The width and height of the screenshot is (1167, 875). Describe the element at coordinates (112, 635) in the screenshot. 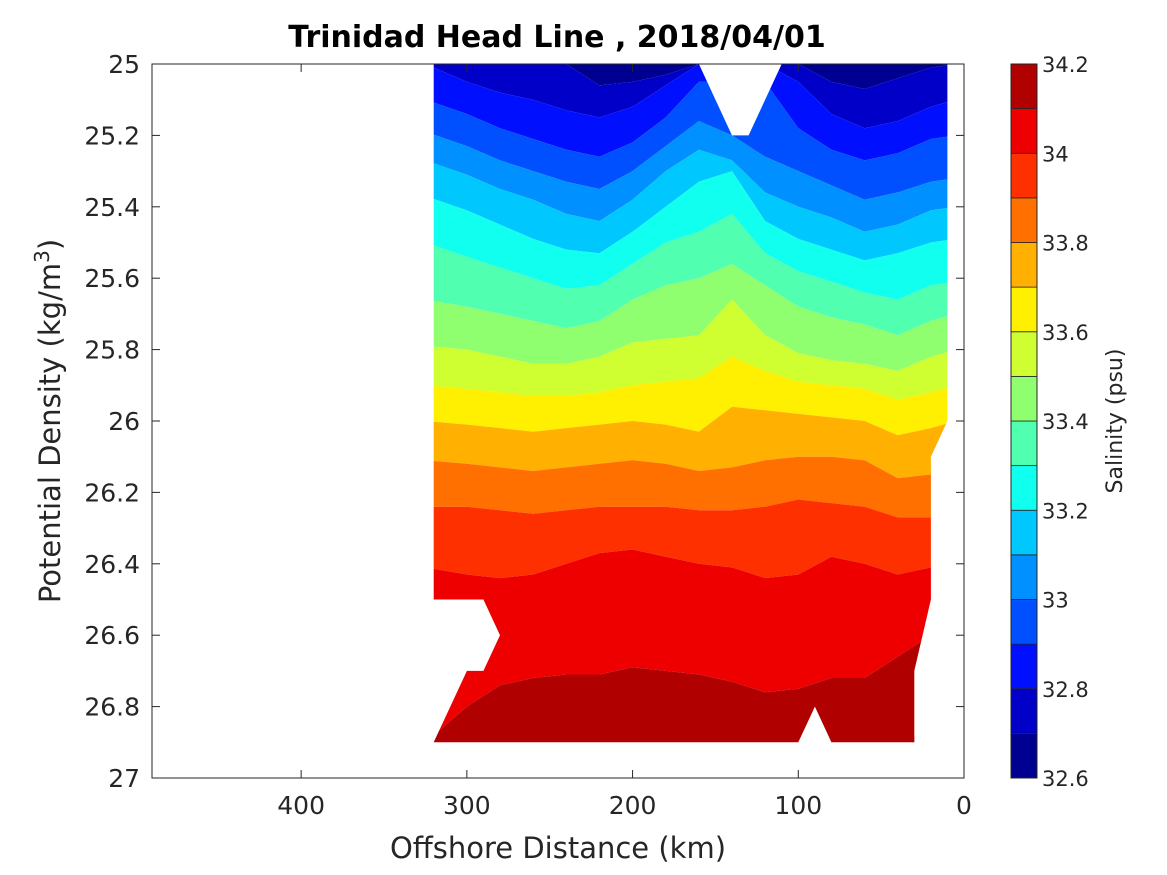

I see `y-tick-label: 26.6` at that location.